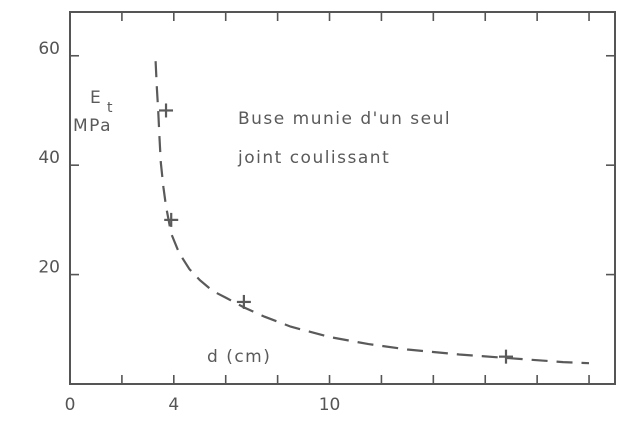 Image resolution: width=627 pixels, height=425 pixels. What do you see at coordinates (70, 405) in the screenshot?
I see `x-tick-label-0: 0` at bounding box center [70, 405].